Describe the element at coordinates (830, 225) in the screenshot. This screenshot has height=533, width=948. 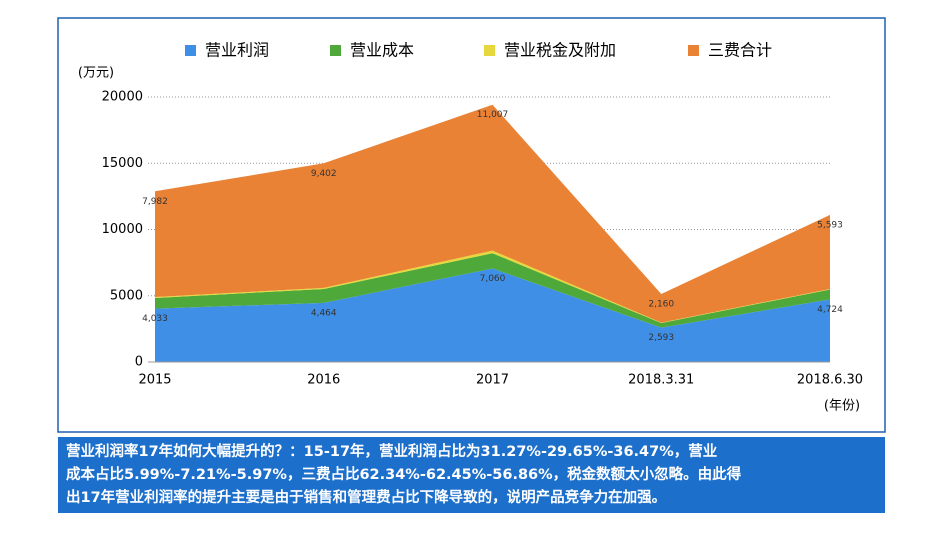
I see `data-label: 5,593` at that location.